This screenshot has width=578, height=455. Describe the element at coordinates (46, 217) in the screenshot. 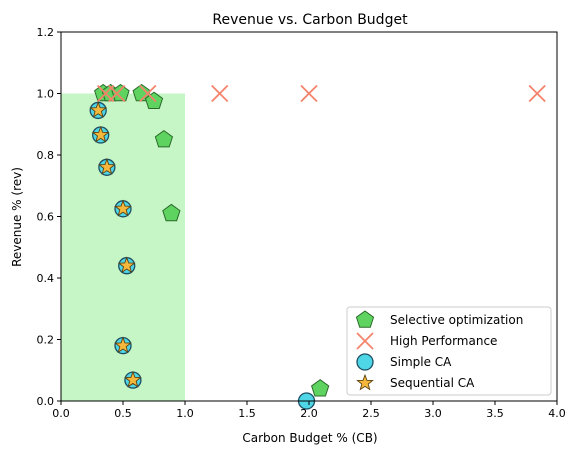

I see `y-tick-label: 0.6` at that location.